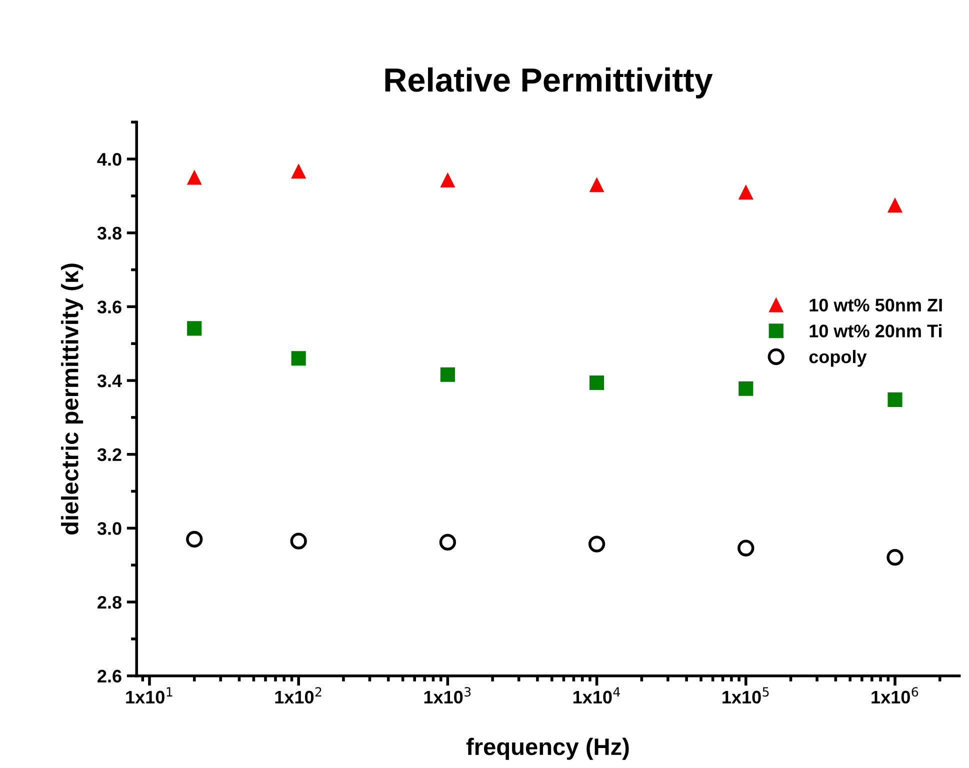 This screenshot has height=768, width=969. What do you see at coordinates (895, 695) in the screenshot?
I see `x-tick-label: 1x10$^{6}$` at bounding box center [895, 695].